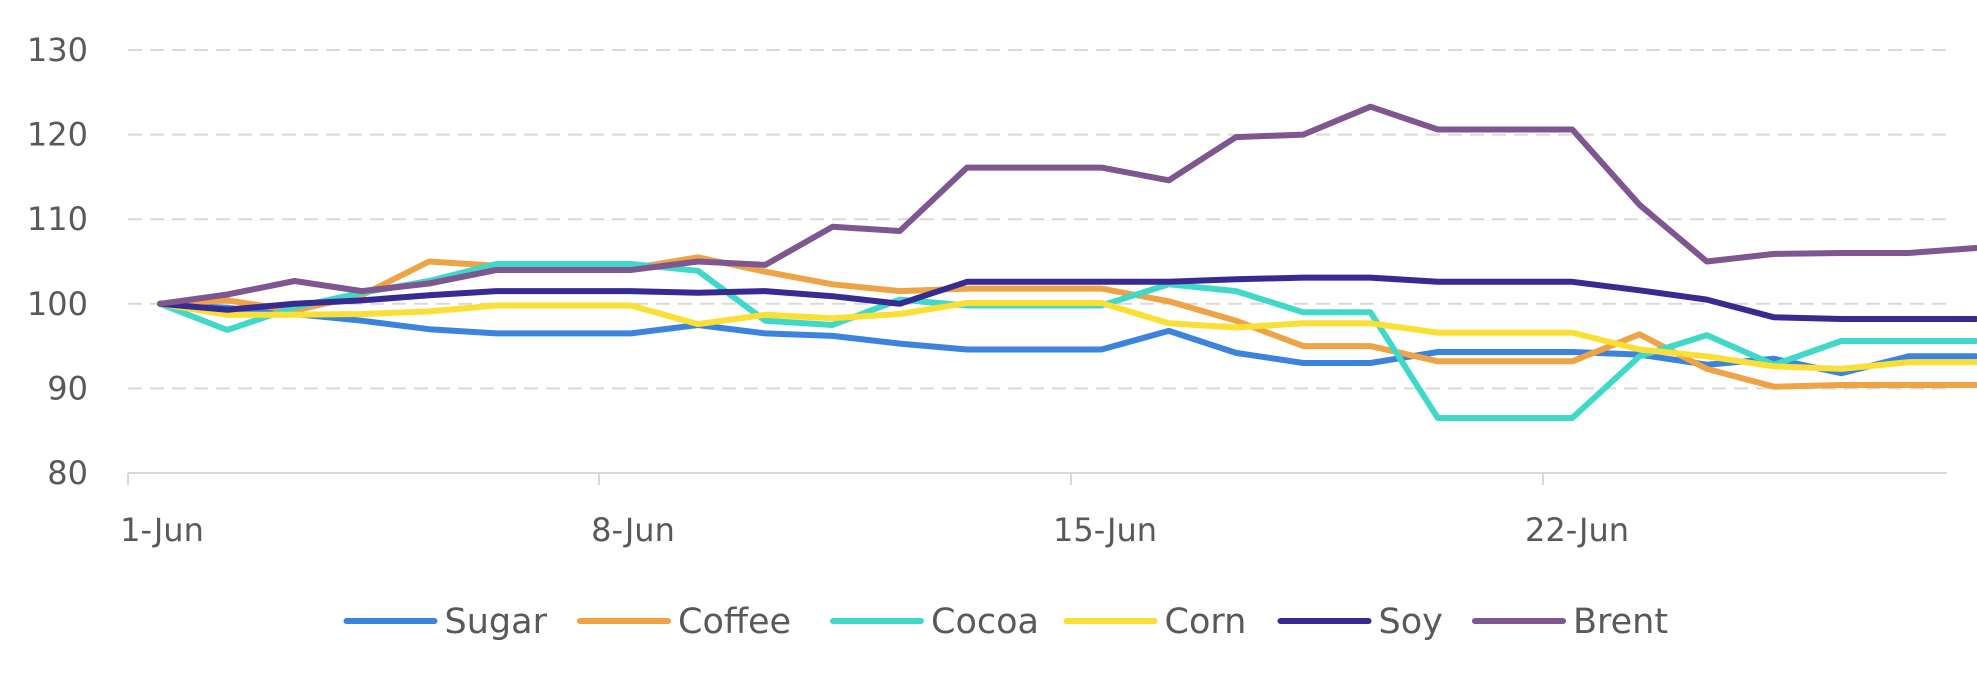 Image resolution: width=1977 pixels, height=681 pixels. Describe the element at coordinates (162, 530) in the screenshot. I see `x-tick-label: 1-Jun` at that location.